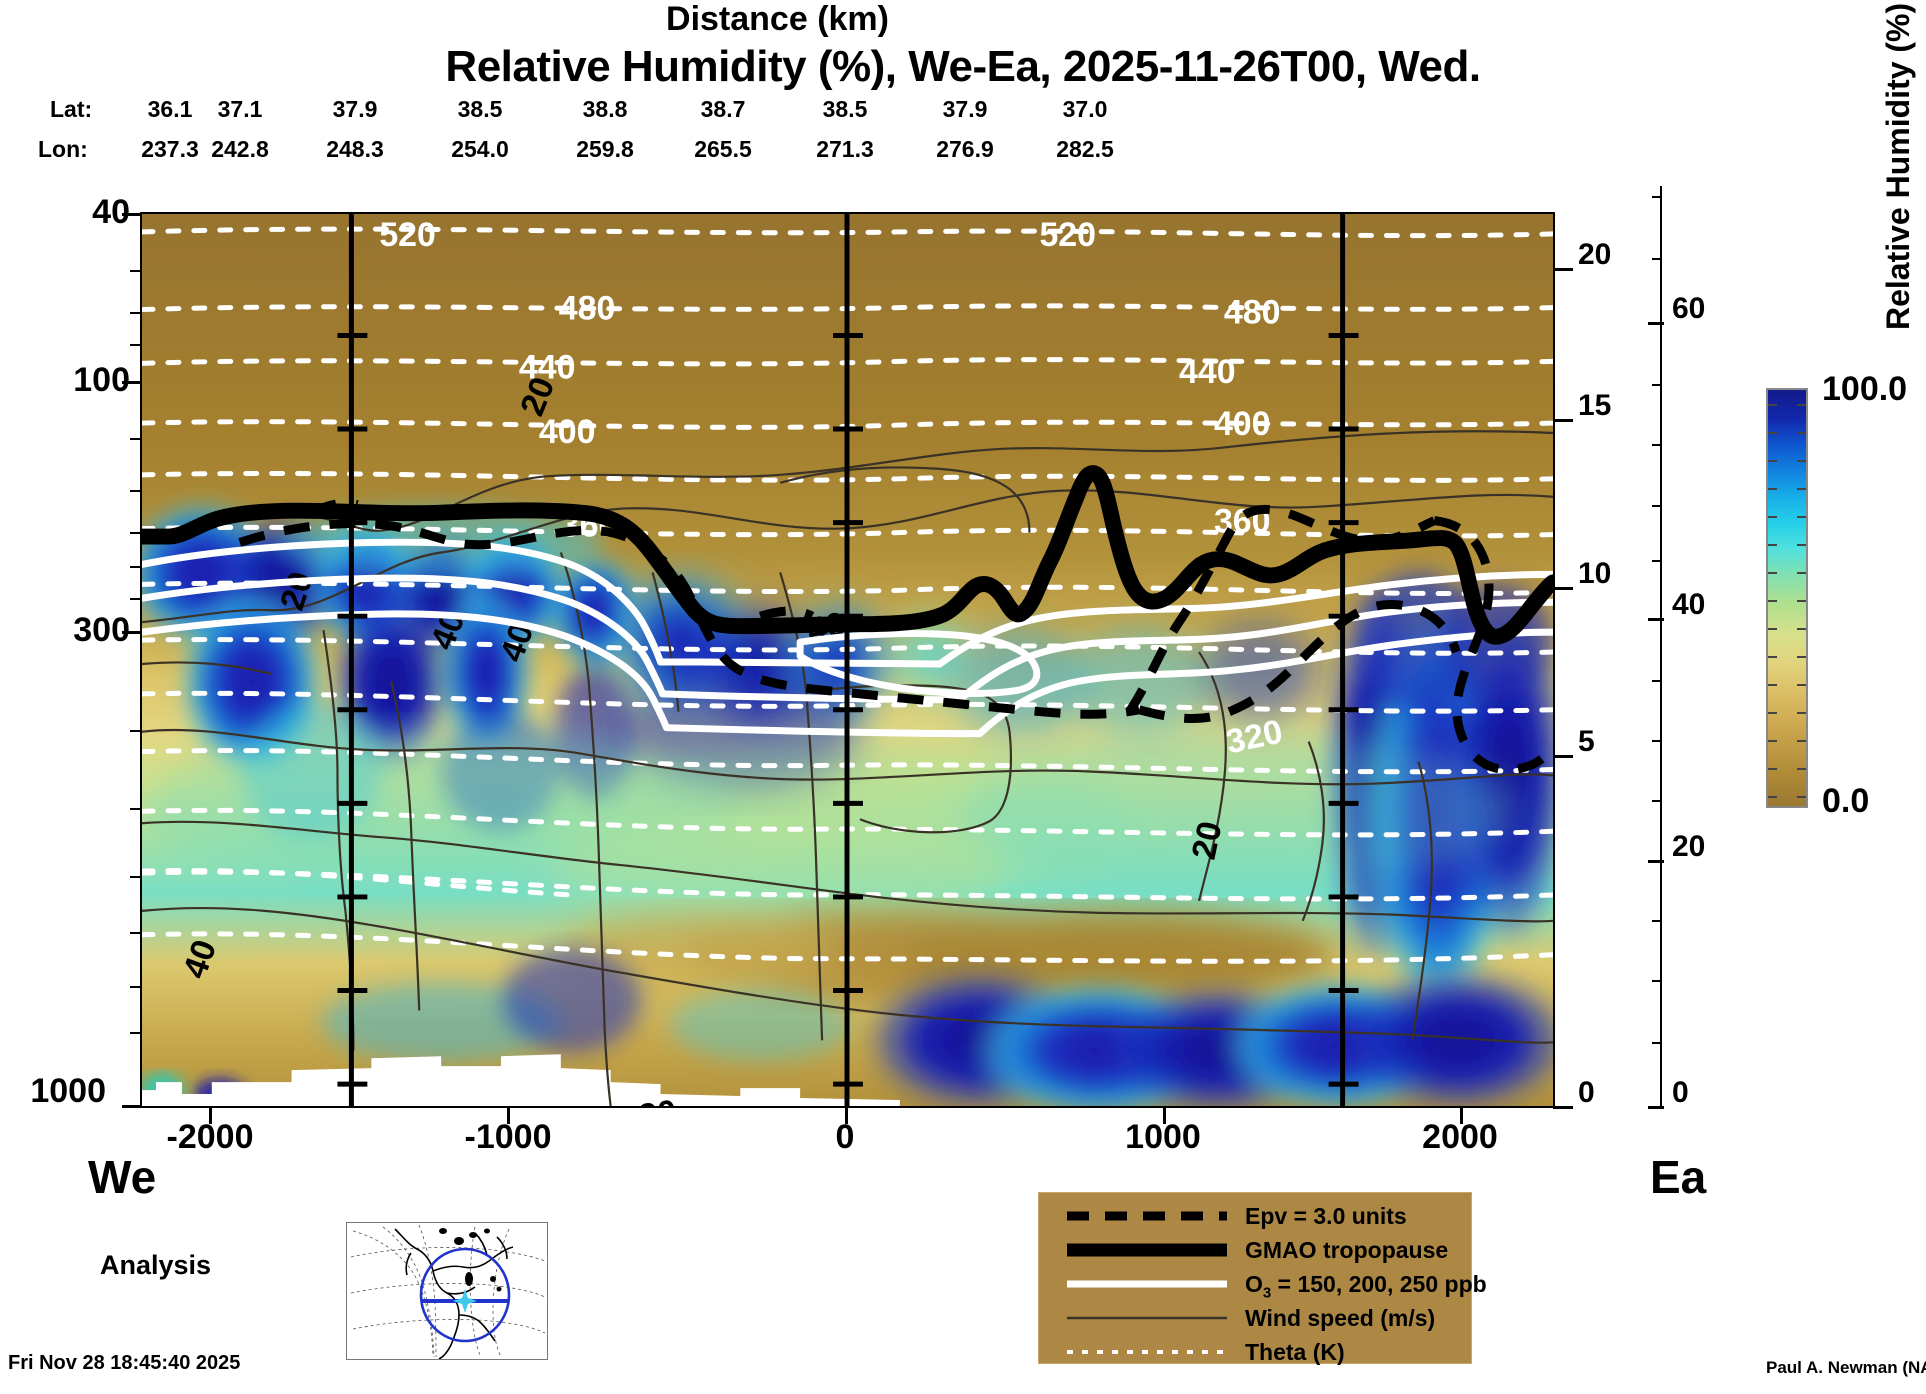 The image size is (1926, 1394). What do you see at coordinates (1147, 1352) in the screenshot?
I see `theta-legend-symbol` at bounding box center [1147, 1352].